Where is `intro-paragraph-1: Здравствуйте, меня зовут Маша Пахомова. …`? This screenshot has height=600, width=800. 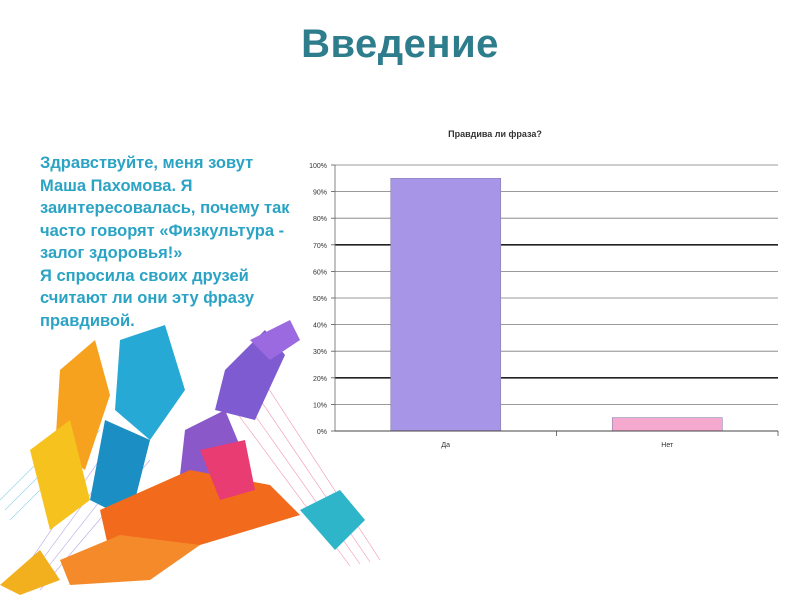 intro-paragraph-1: Здравствуйте, меня зовут Маша Пахомова. … is located at coordinates (165, 208).